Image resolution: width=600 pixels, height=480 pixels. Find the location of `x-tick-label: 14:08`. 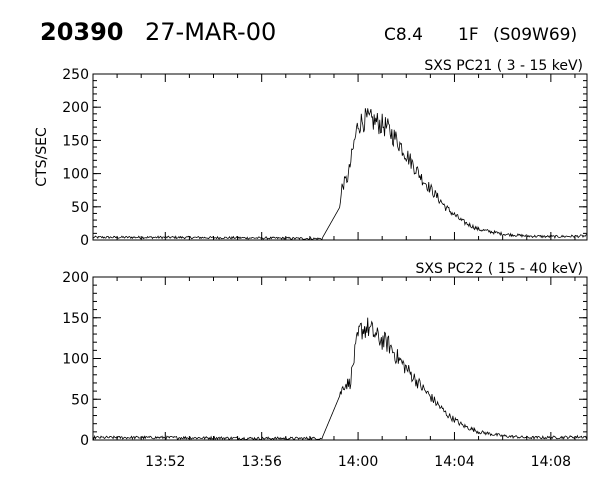

x-tick-label: 14:08 is located at coordinates (551, 462).